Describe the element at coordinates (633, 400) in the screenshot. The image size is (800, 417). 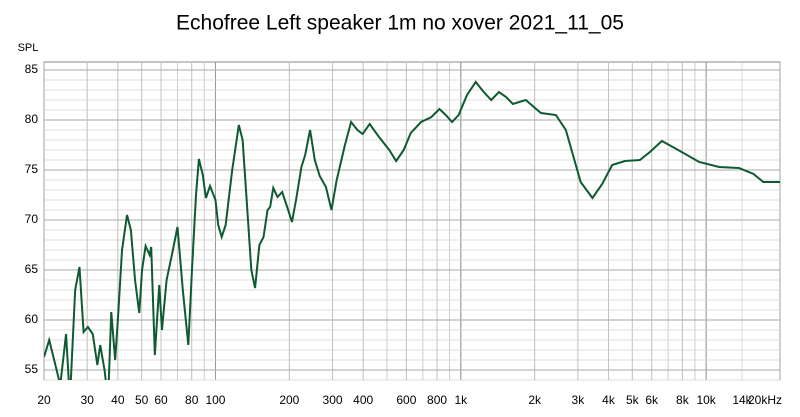
I see `x-tick-label: 5k` at that location.